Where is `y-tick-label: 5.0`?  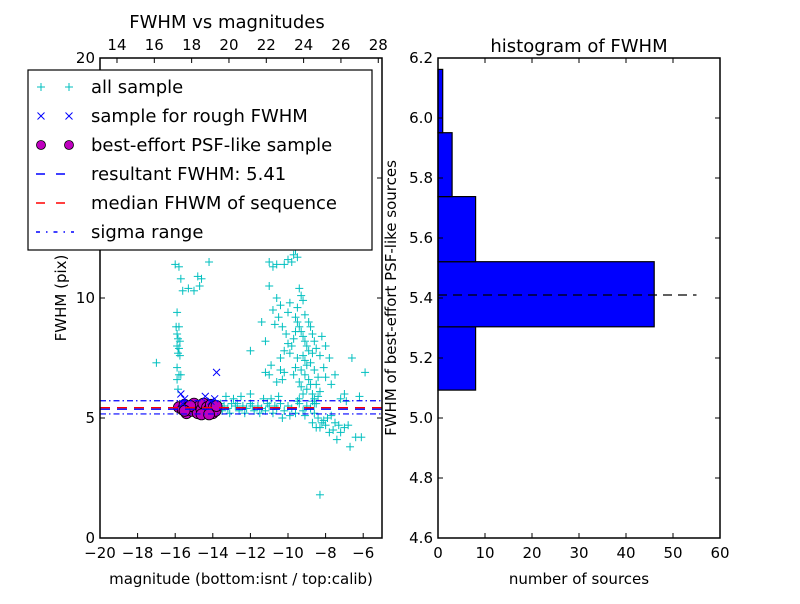
y-tick-label: 5.0 is located at coordinates (421, 418).